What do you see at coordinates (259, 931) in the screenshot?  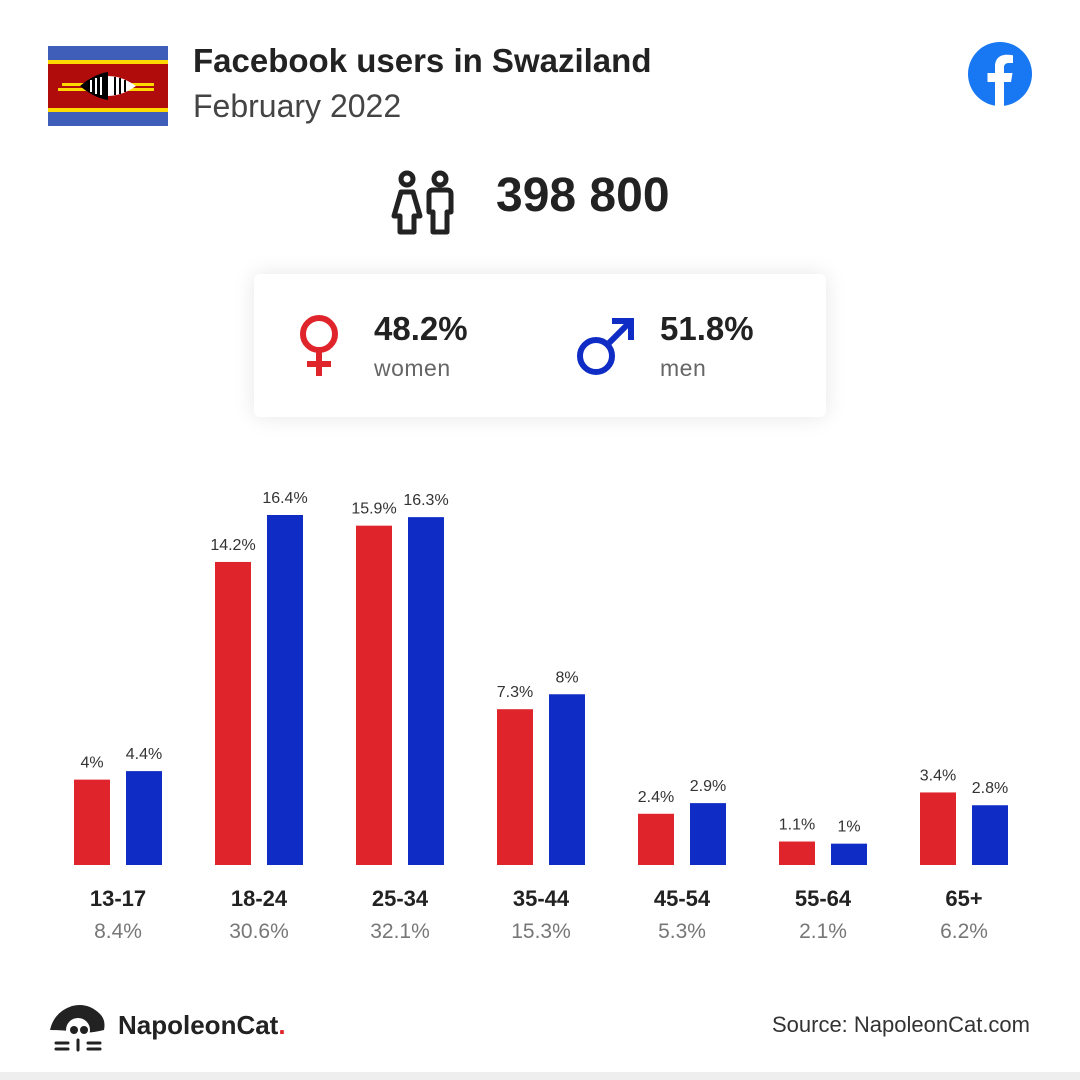 I see `age-total-label: 30.6%` at bounding box center [259, 931].